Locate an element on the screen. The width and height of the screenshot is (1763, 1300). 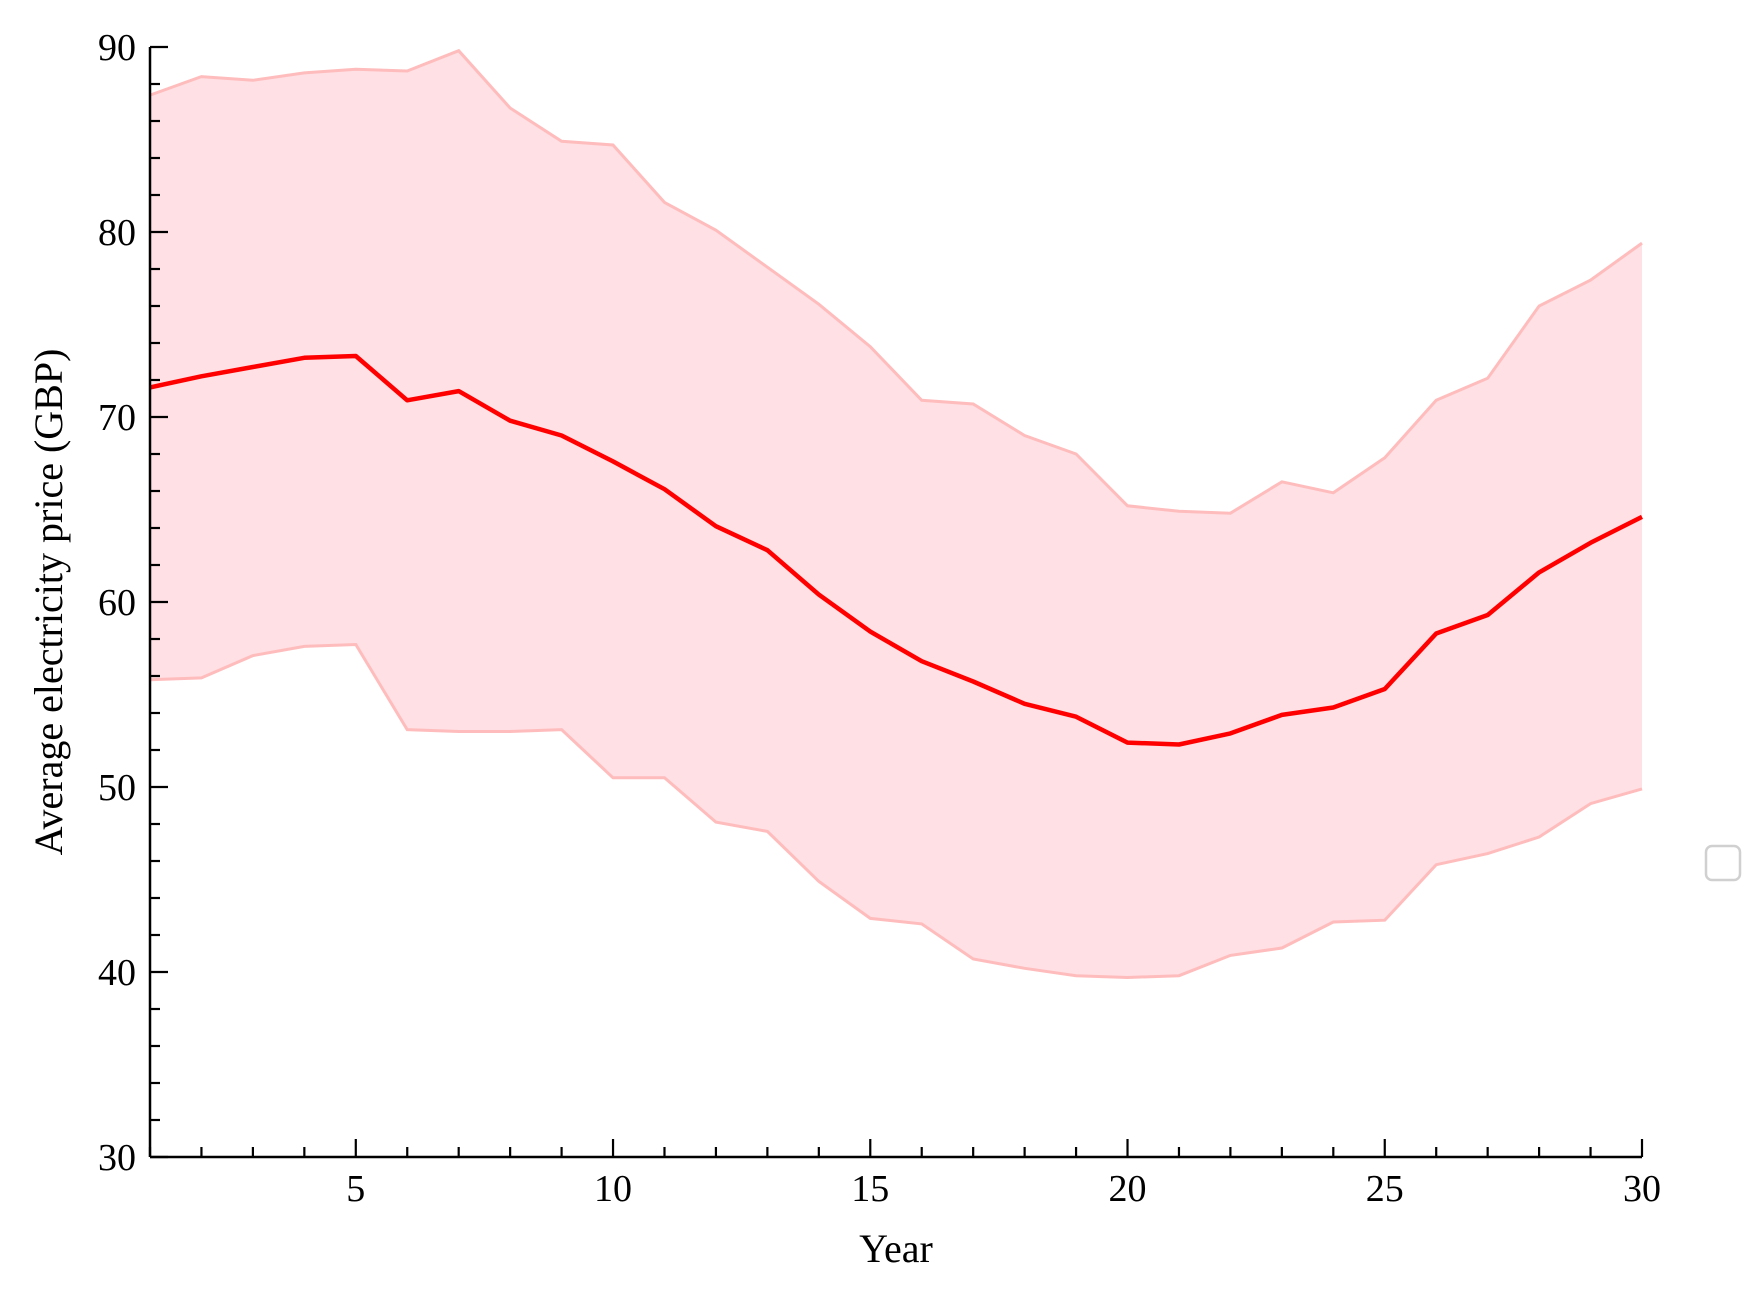
x-tick-label: 10 is located at coordinates (613, 1189).